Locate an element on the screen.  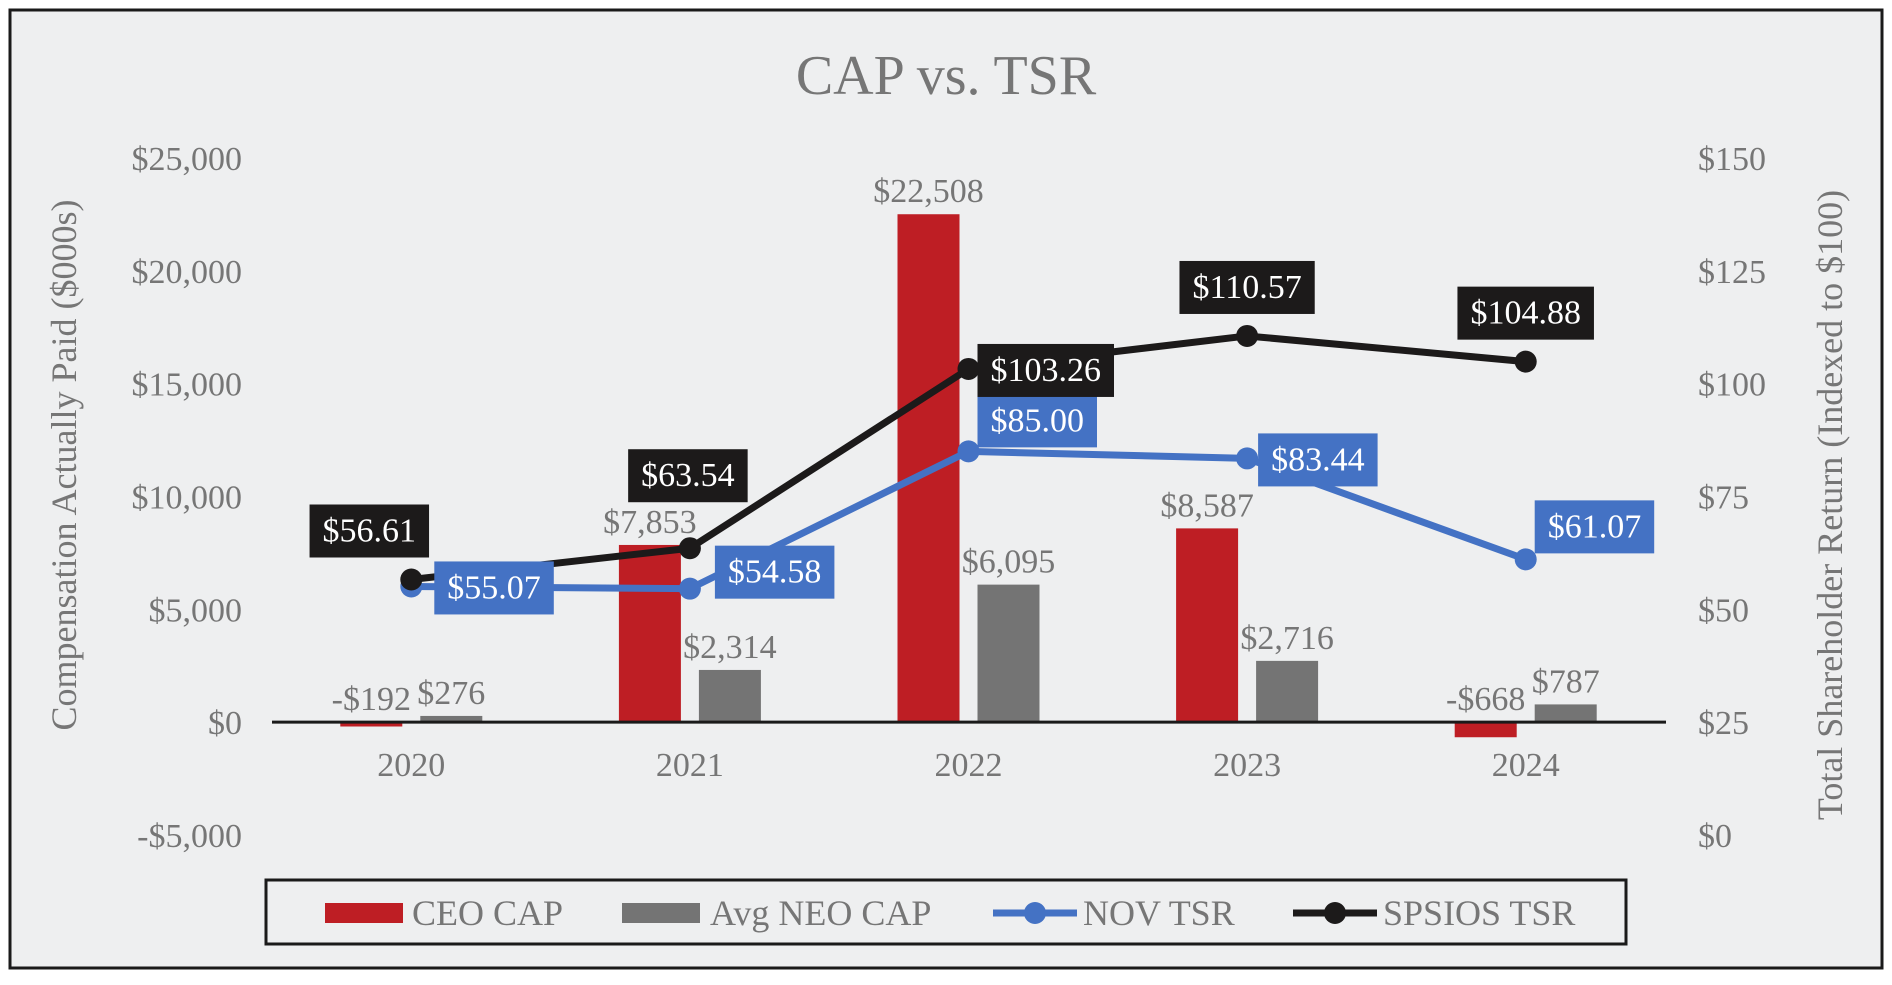
legend-marker-nov-tsr is located at coordinates (1035, 913).